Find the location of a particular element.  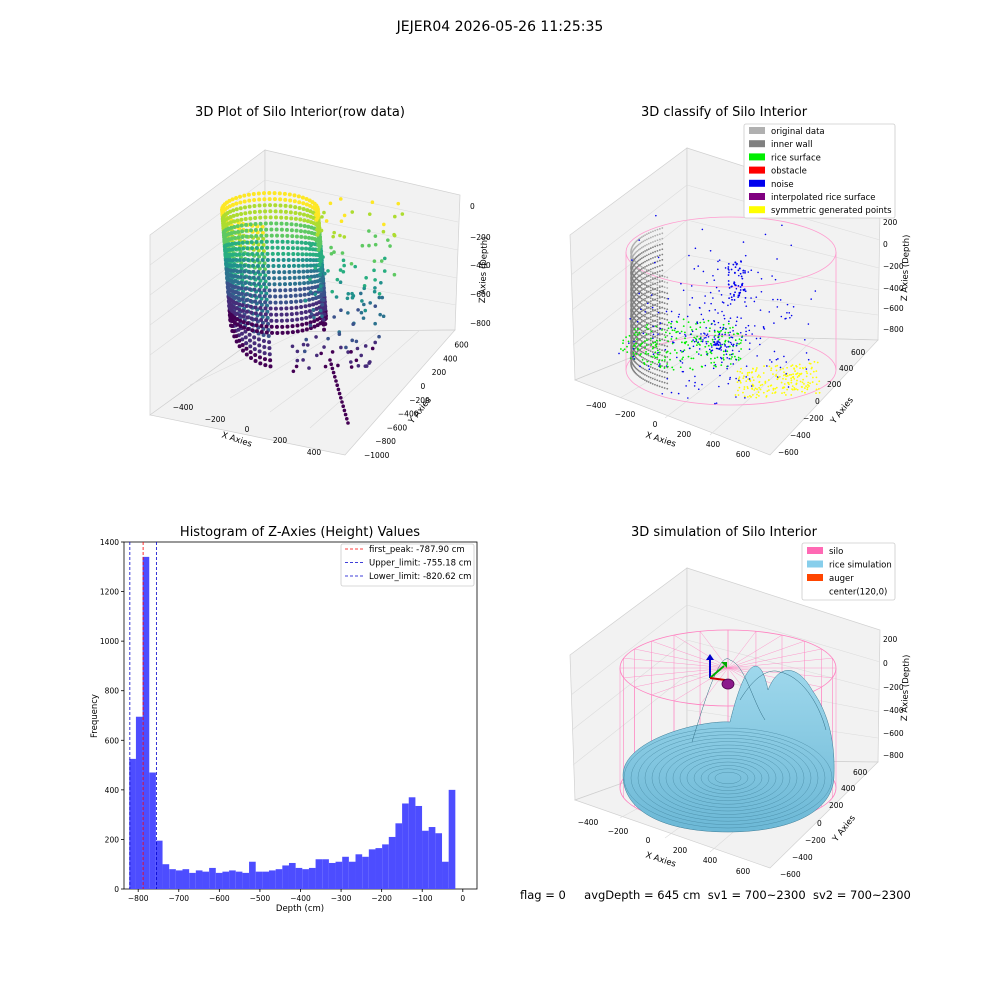

silo-roof-line is located at coordinates (701, 651).